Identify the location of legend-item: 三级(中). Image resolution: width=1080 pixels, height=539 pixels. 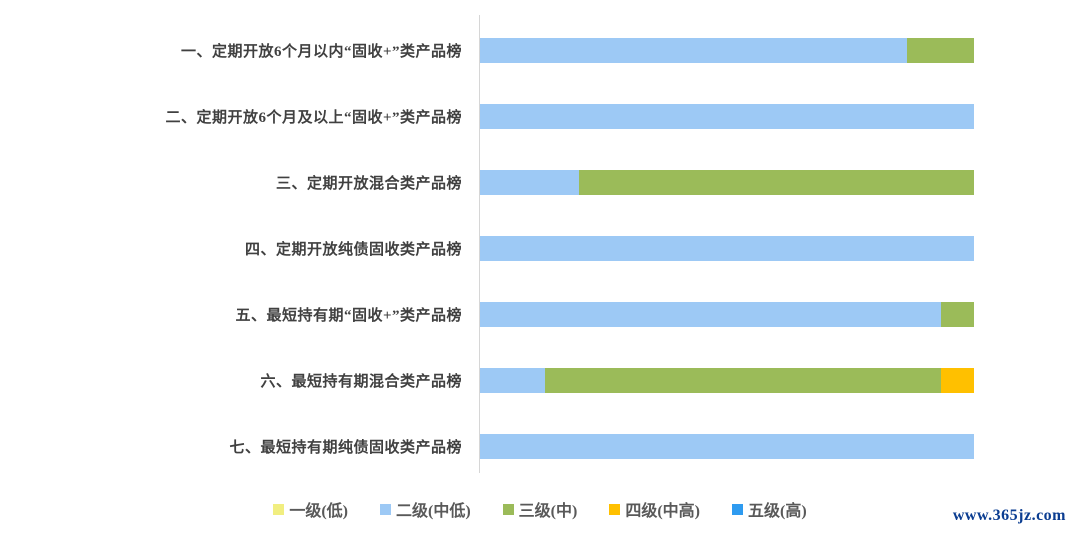
(540, 509).